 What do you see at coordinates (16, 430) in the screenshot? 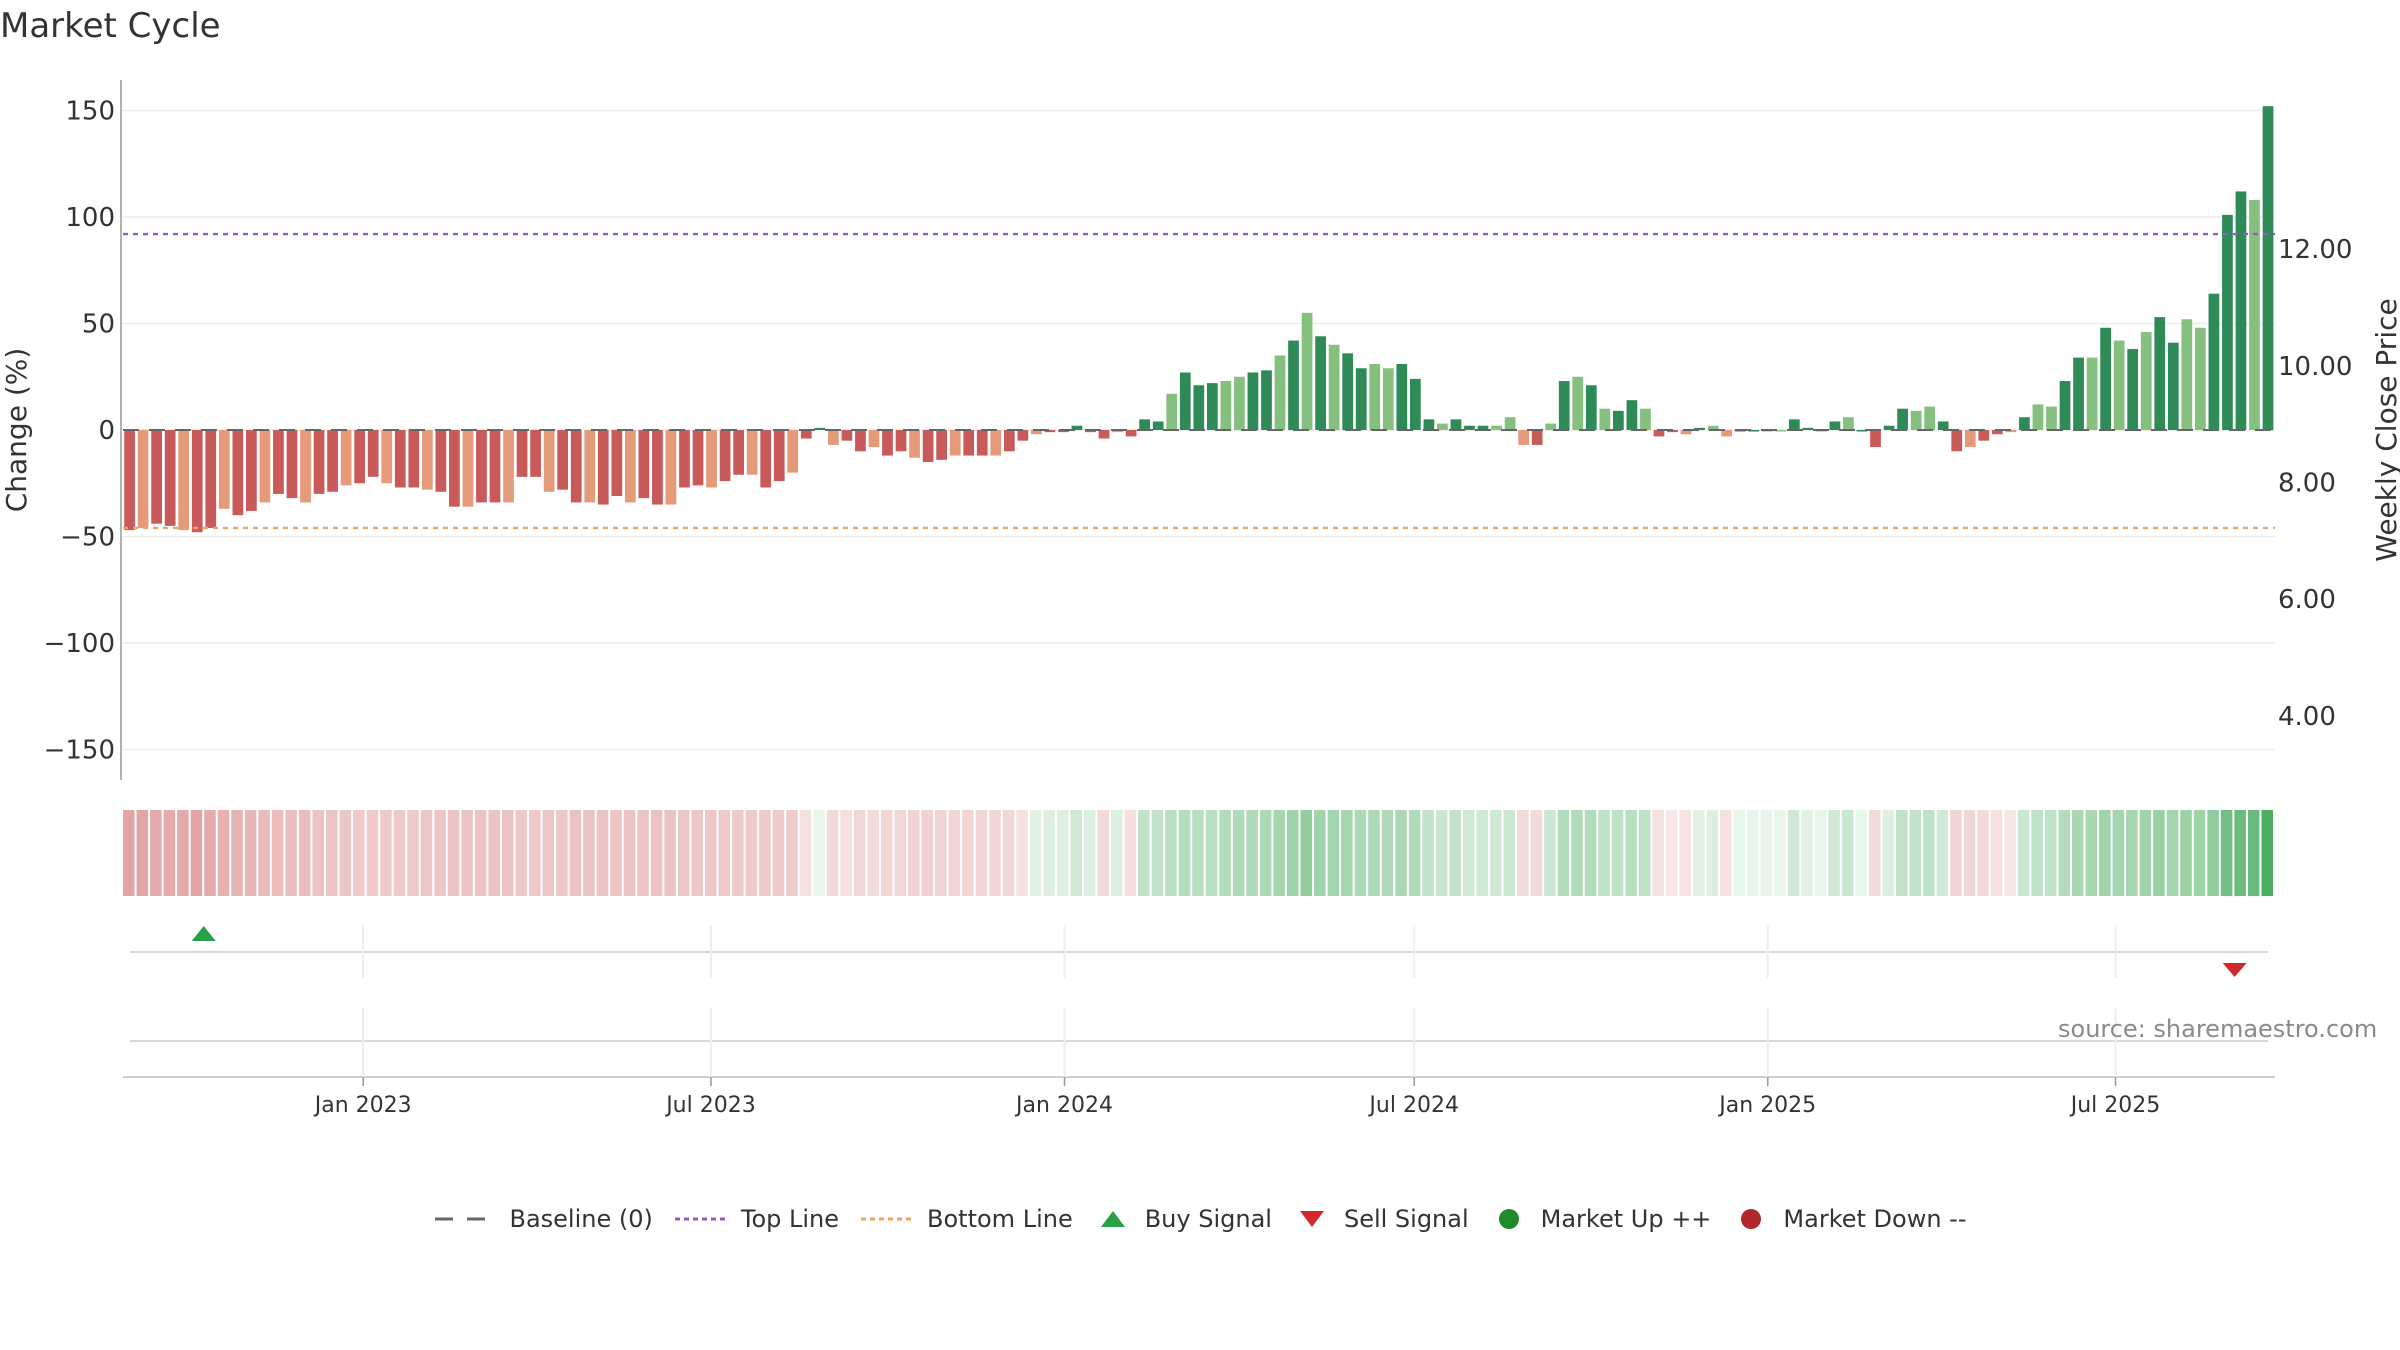
I see `y-axis-label: Change (%)` at bounding box center [16, 430].